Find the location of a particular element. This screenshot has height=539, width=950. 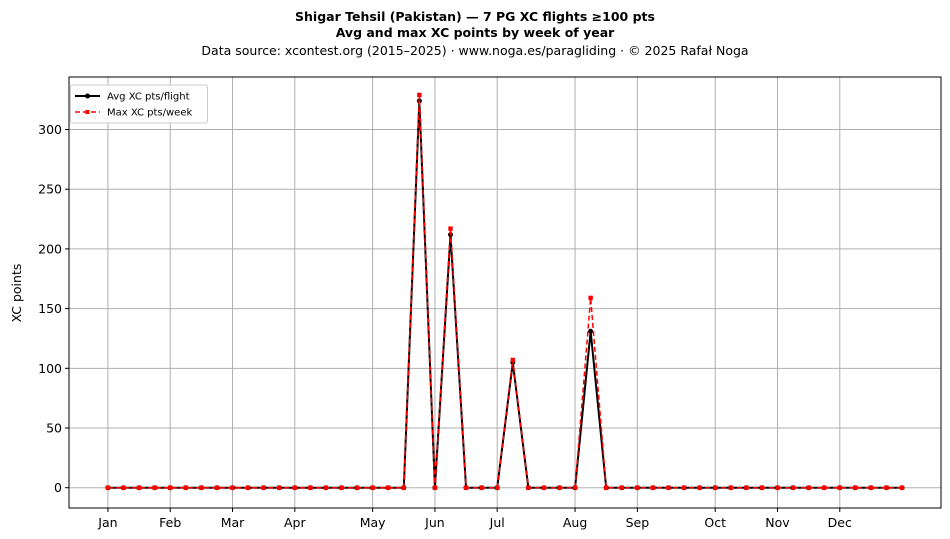

y-axis-label: XC points is located at coordinates (16, 293).